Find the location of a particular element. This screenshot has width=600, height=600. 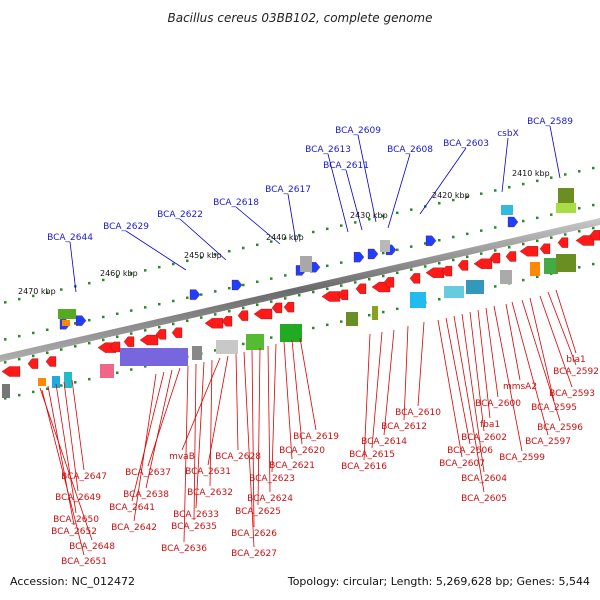

reverse-gene-label: BCA_2621 is located at coordinates (292, 466).